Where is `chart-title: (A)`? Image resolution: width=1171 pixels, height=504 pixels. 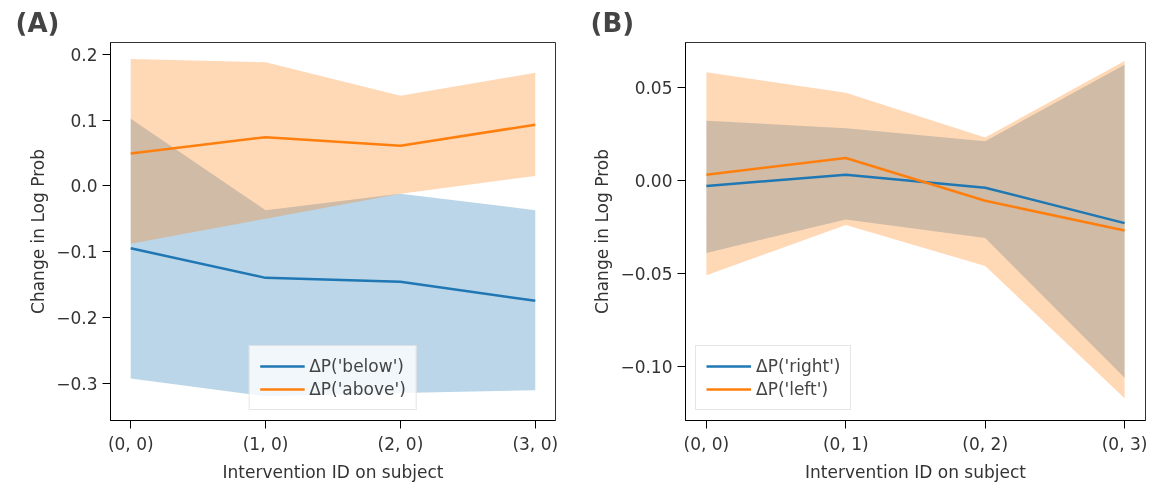 chart-title: (A) is located at coordinates (37, 22).